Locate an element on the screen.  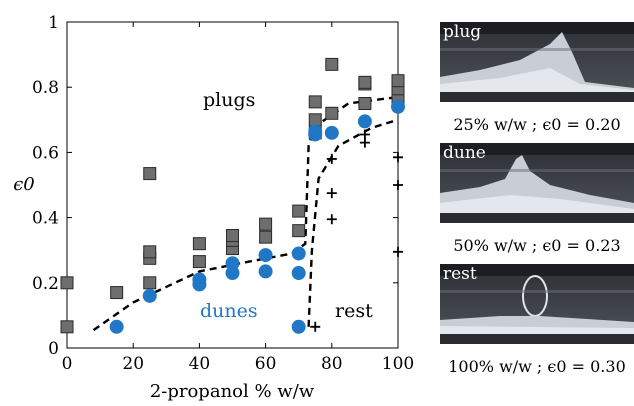
y-tick-label: 0.6 is located at coordinates (45, 153).